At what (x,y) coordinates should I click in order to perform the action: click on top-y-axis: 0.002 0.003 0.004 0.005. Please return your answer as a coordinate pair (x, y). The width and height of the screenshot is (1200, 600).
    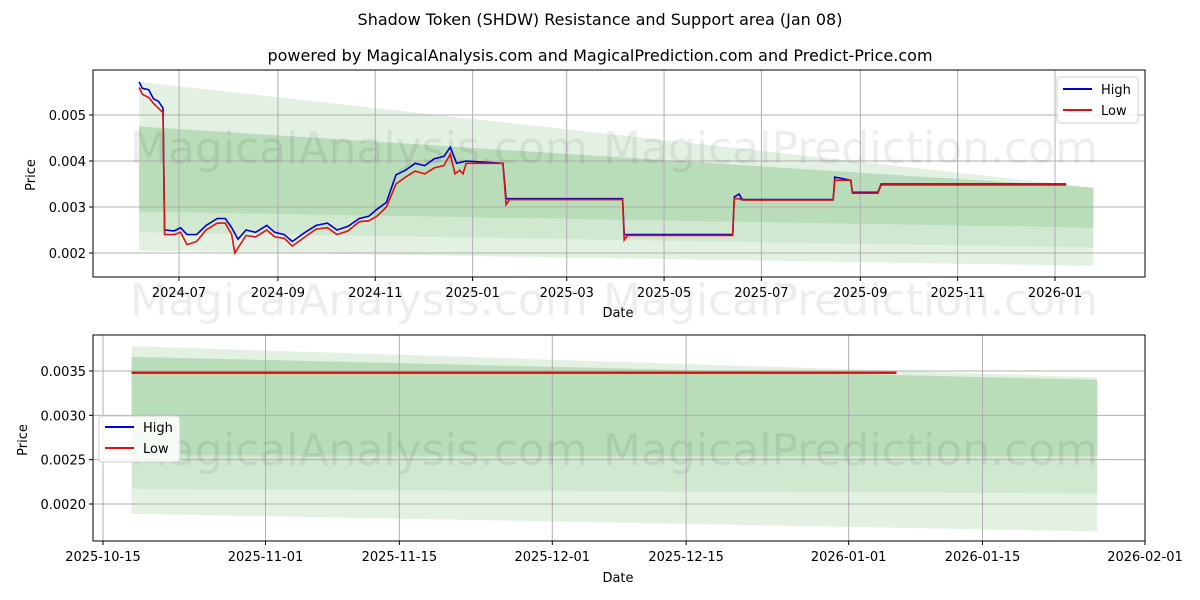
    Looking at the image, I should click on (71, 185).